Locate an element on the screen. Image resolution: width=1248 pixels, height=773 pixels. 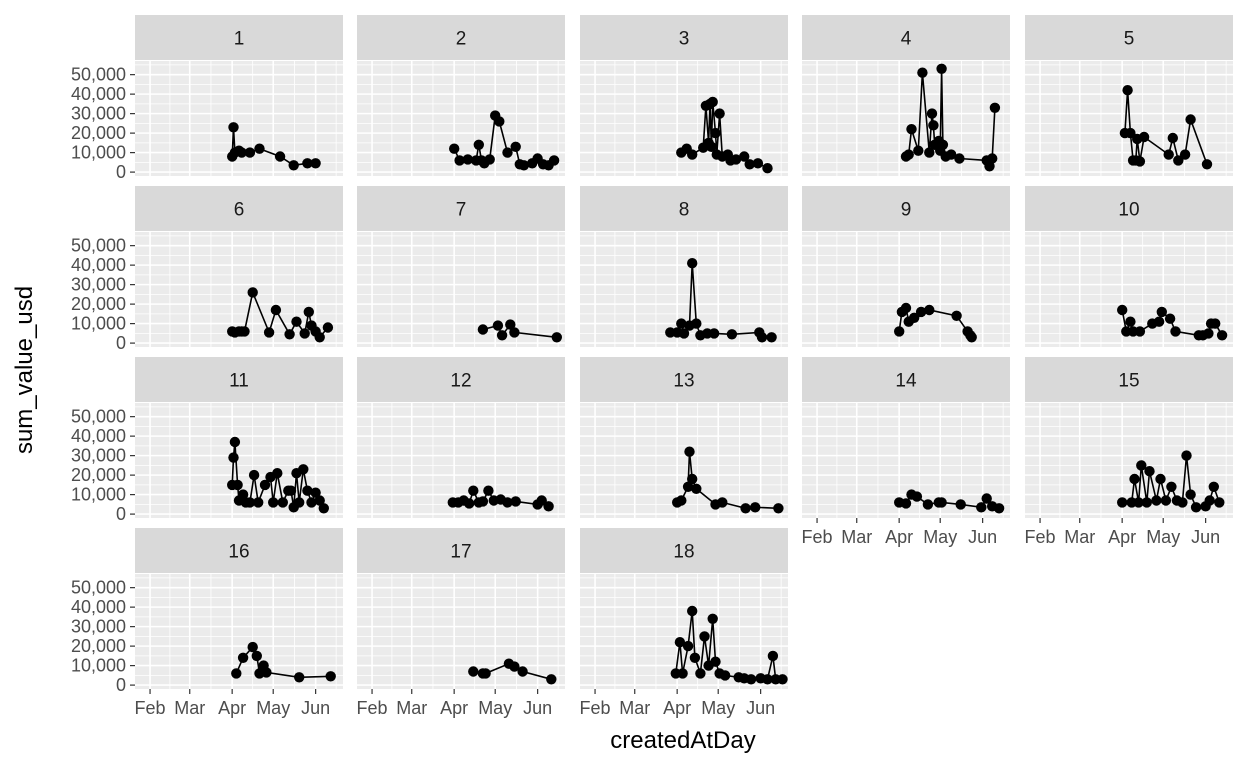
facet-panel-4: 4 is located at coordinates (906, 95).